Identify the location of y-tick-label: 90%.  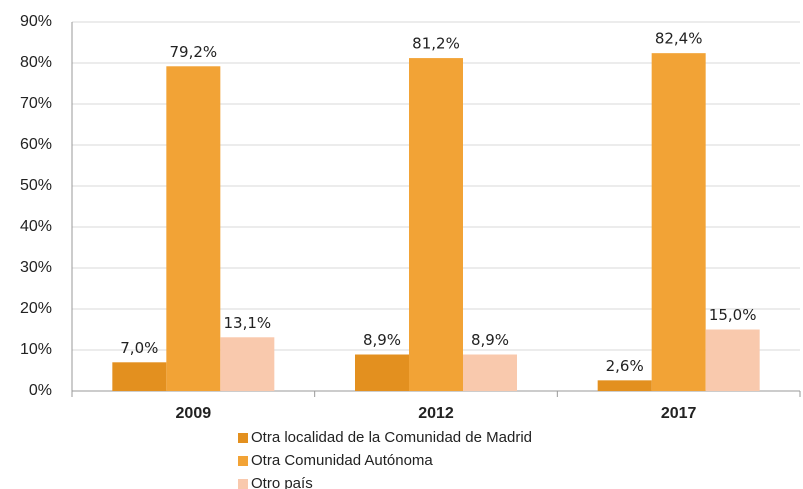
(36, 21).